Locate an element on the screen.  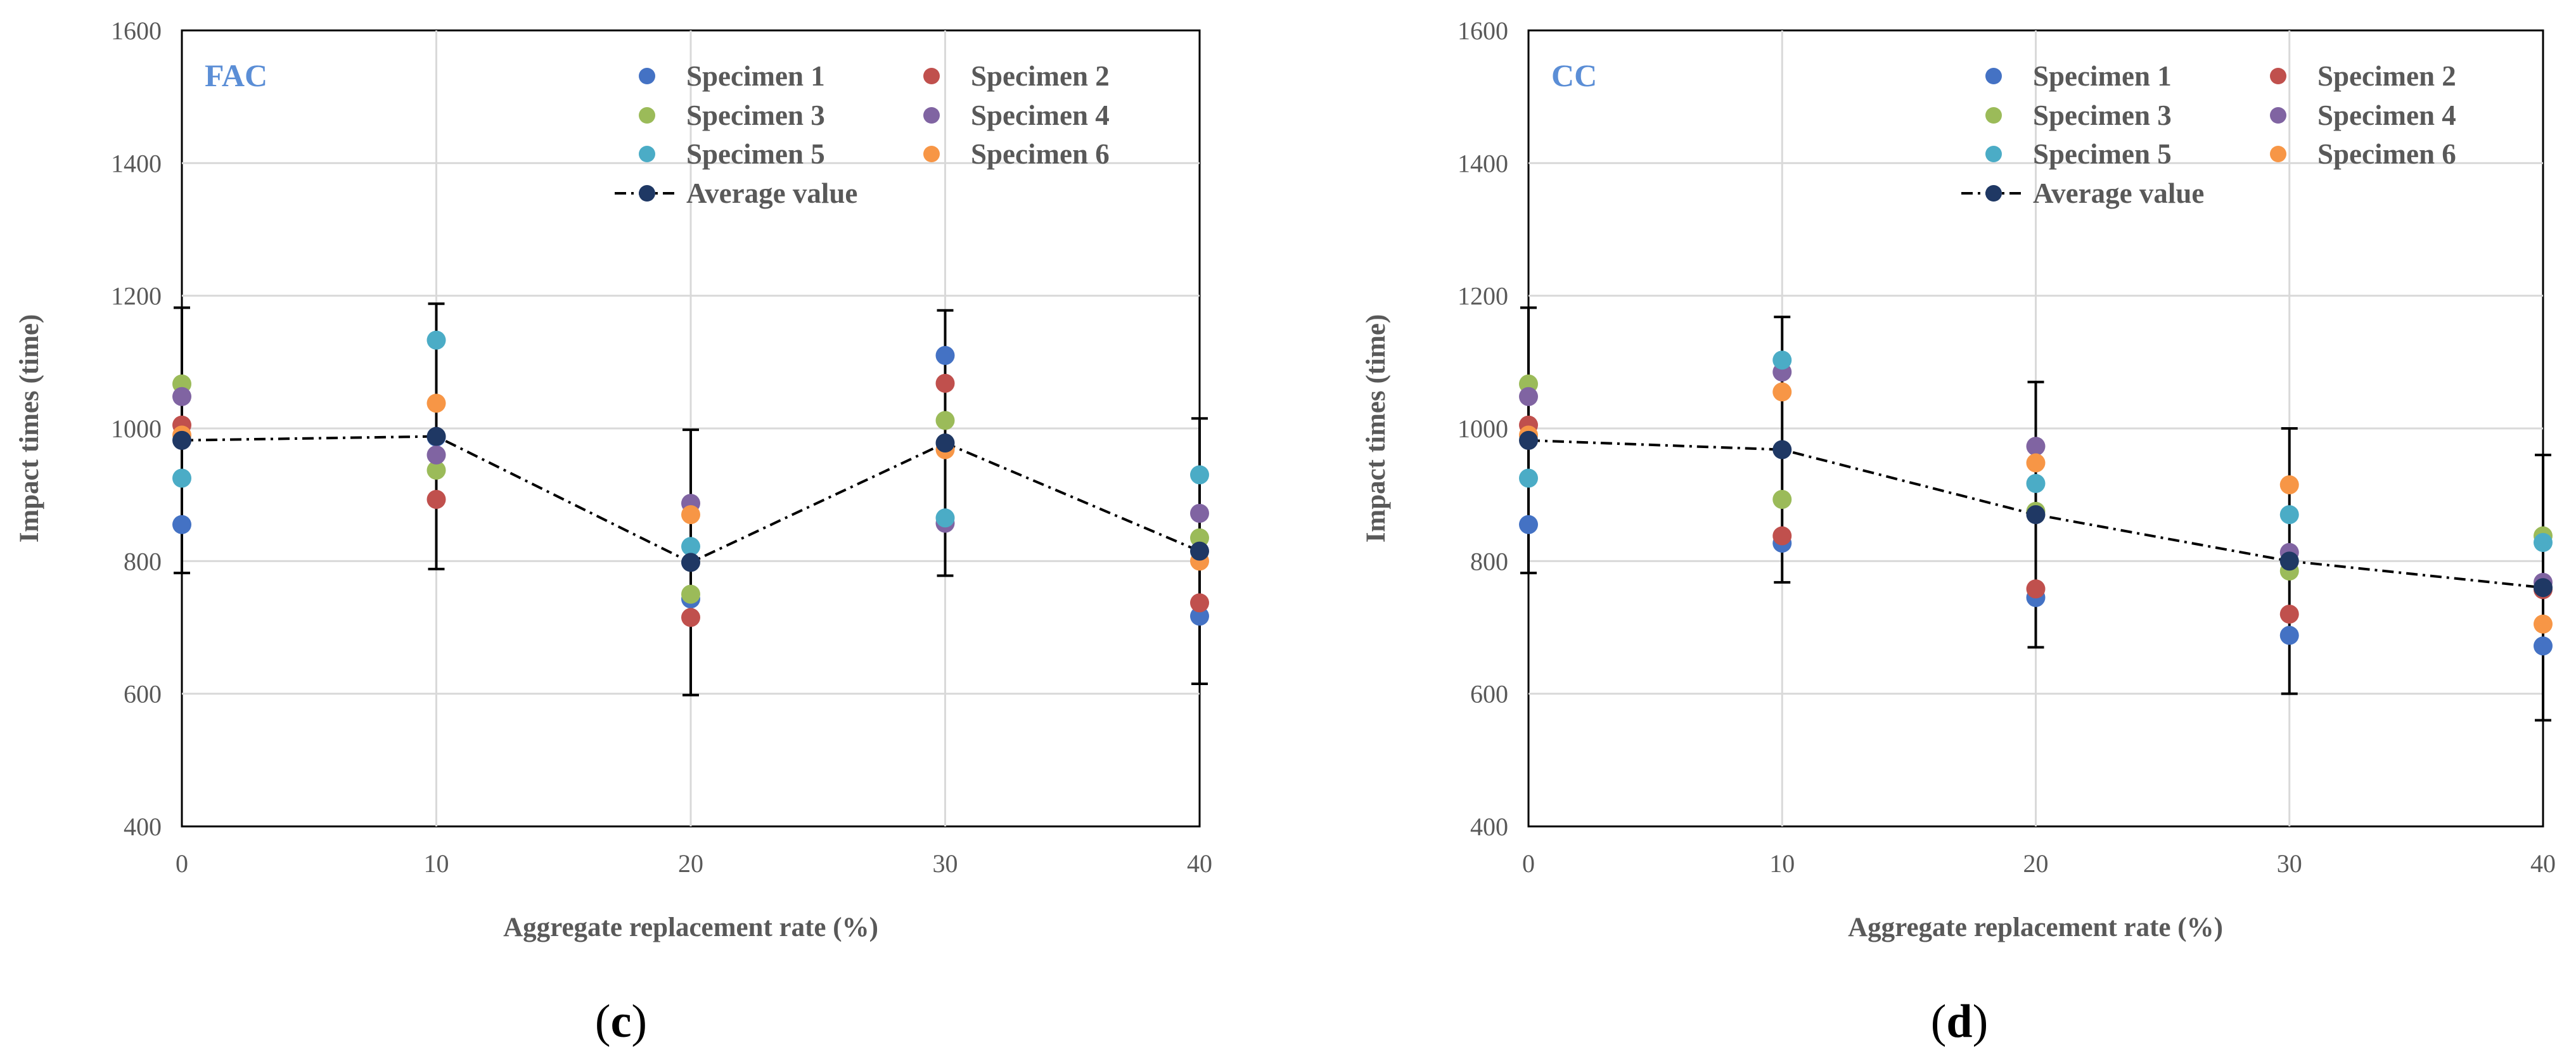
specimen-points is located at coordinates (690, 478).